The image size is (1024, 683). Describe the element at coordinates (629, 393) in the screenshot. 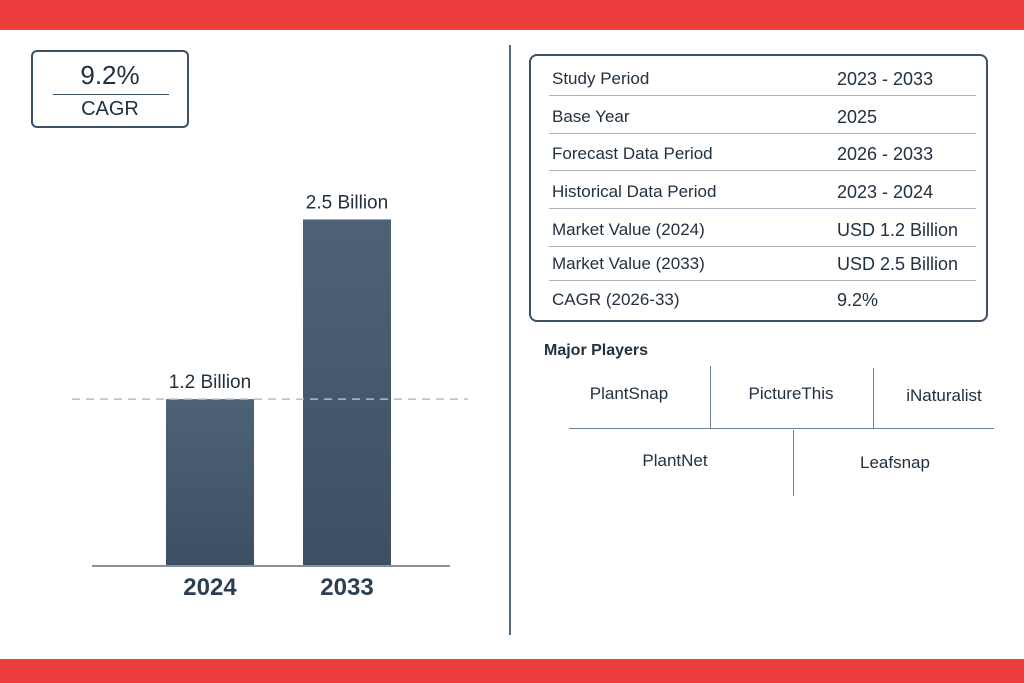

I see `player-name: PlantSnap` at that location.